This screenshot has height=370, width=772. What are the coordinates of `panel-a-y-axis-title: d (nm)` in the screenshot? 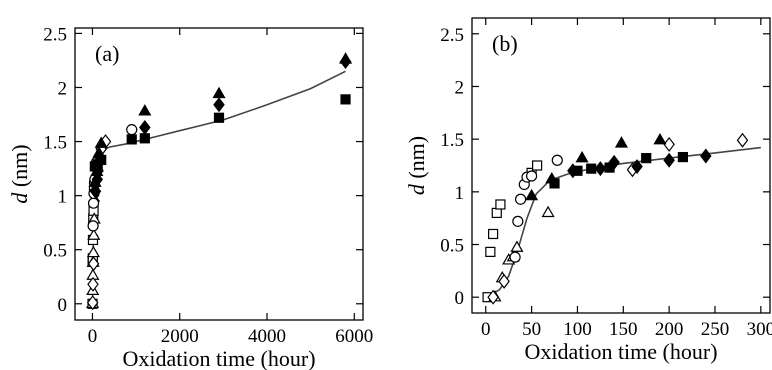 It's located at (19, 173).